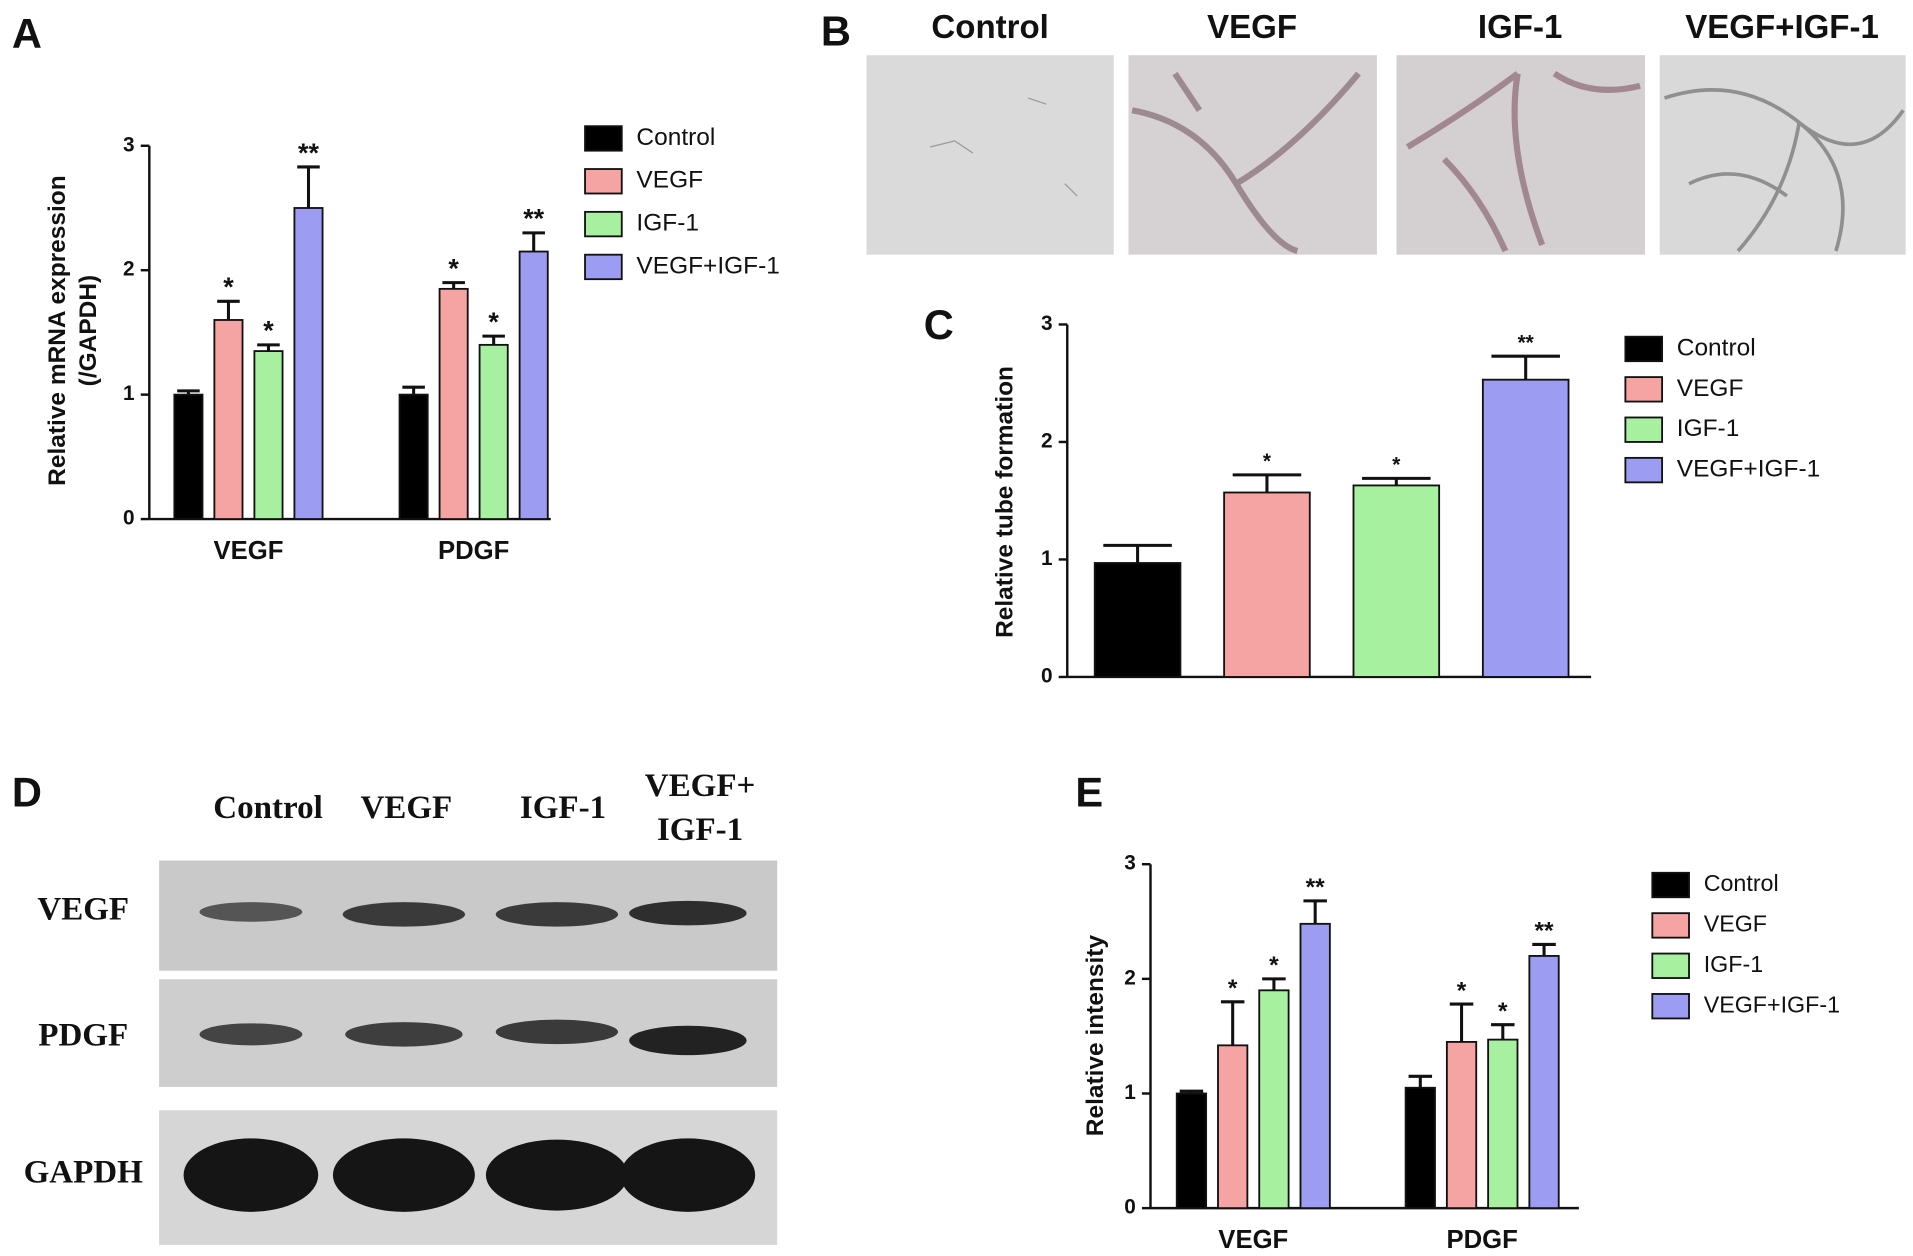 This screenshot has width=1913, height=1256. Describe the element at coordinates (27, 33) in the screenshot. I see `panel-label: A` at that location.